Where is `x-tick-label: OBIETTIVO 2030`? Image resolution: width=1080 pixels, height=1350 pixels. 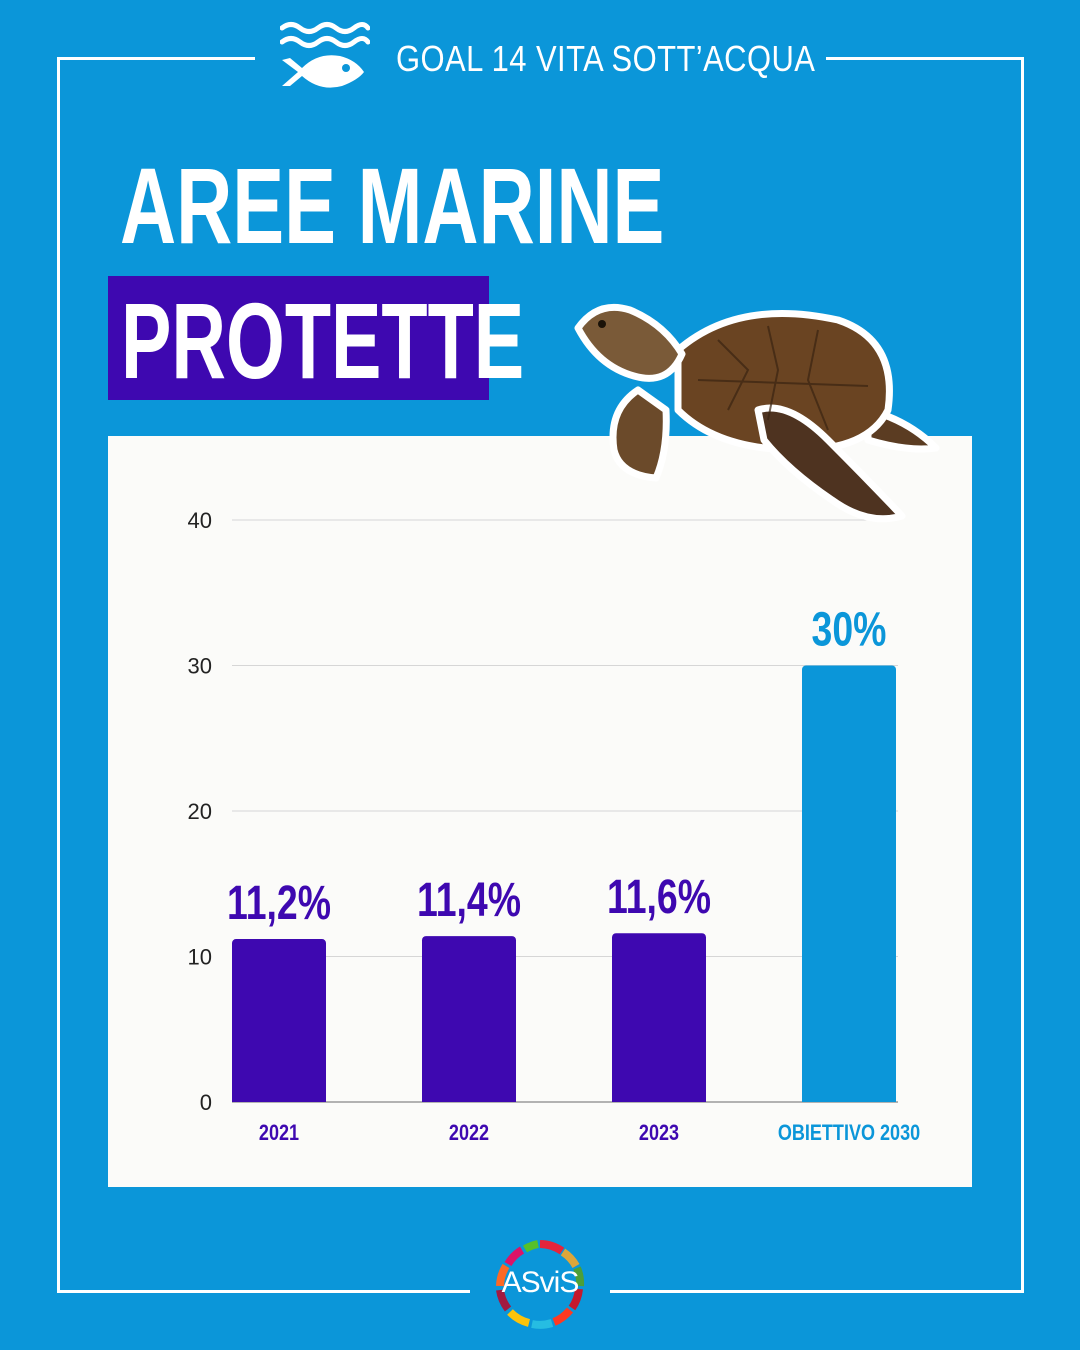
x-tick-label: OBIETTIVO 2030 is located at coordinates (849, 1133).